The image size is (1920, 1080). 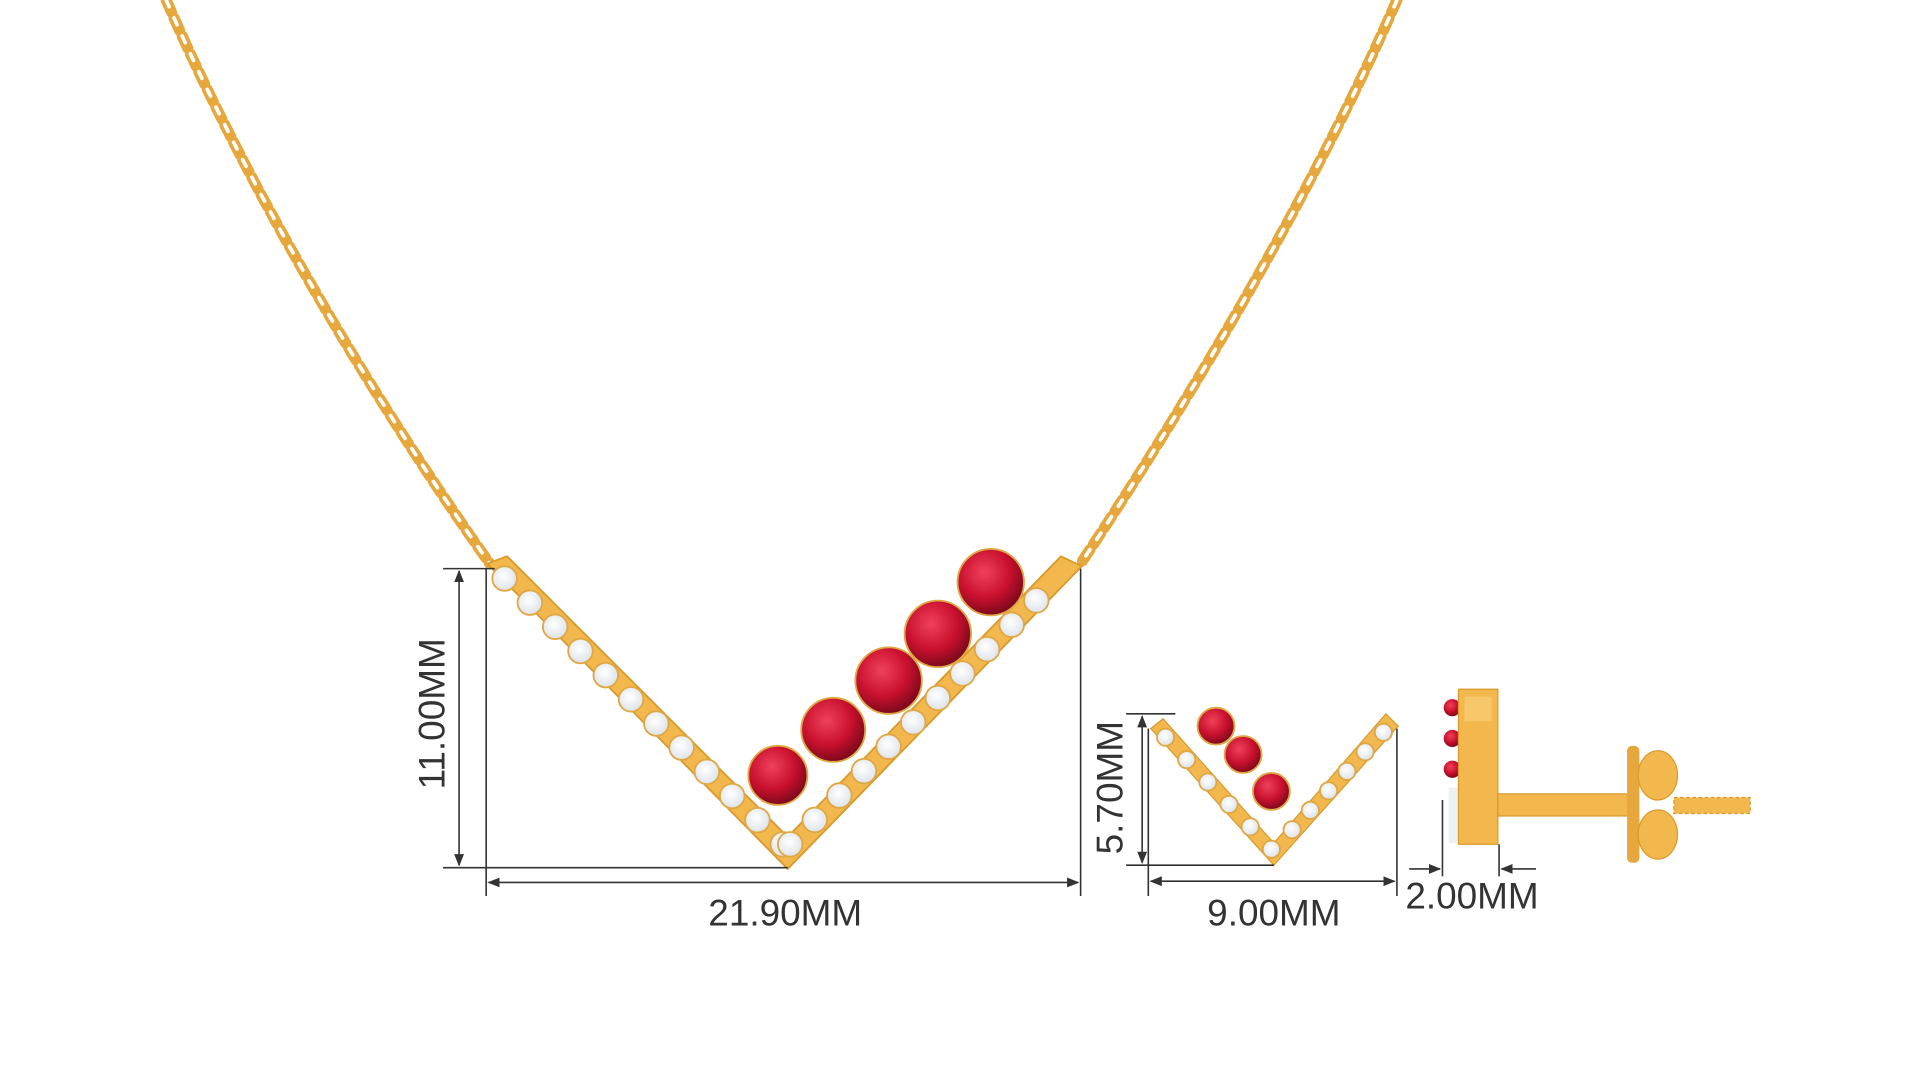 What do you see at coordinates (1712, 805) in the screenshot?
I see `earring-screw-post` at bounding box center [1712, 805].